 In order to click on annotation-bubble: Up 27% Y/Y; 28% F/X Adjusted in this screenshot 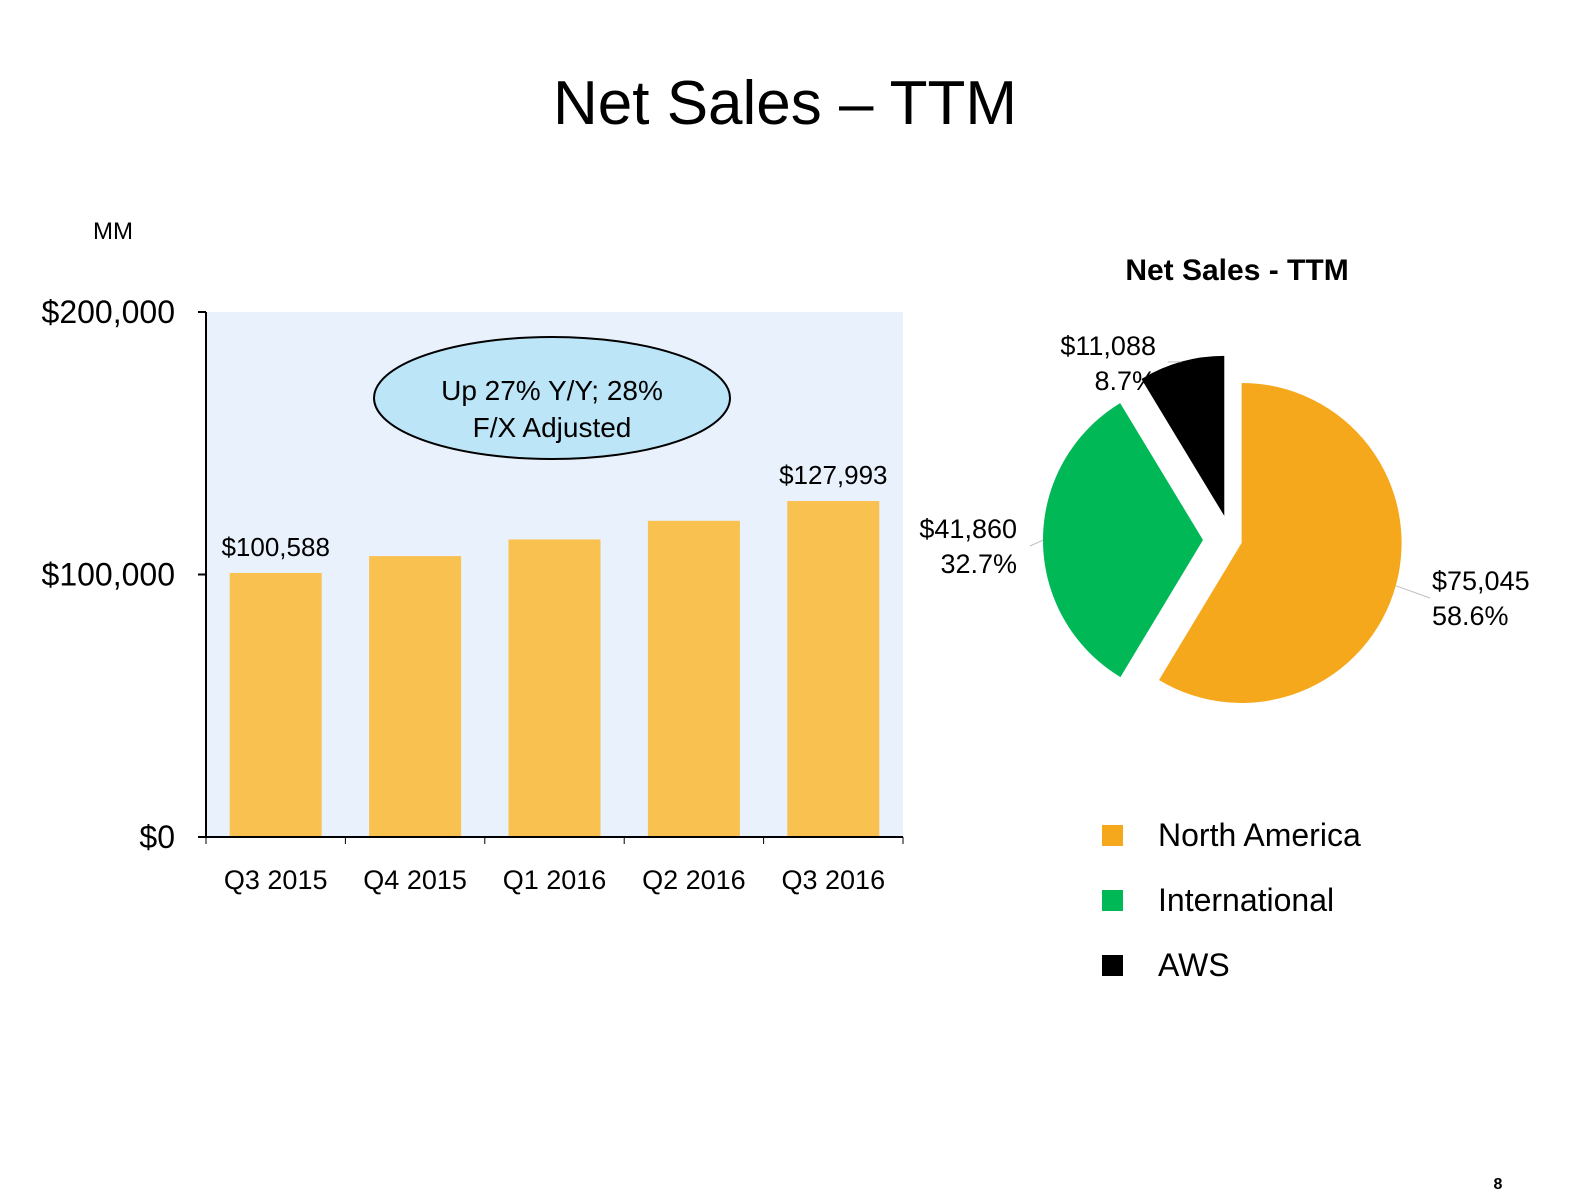, I will do `click(552, 398)`.